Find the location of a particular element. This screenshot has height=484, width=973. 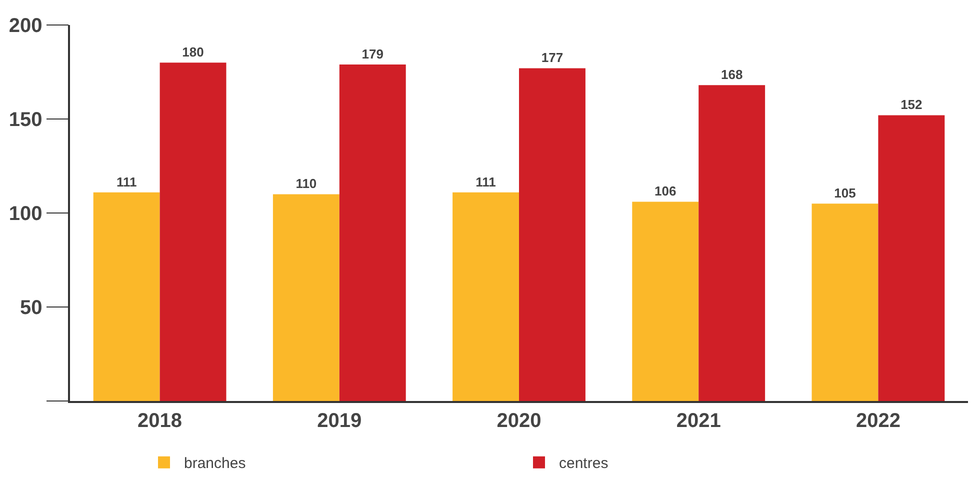

y-tick-label: 50 is located at coordinates (31, 308).